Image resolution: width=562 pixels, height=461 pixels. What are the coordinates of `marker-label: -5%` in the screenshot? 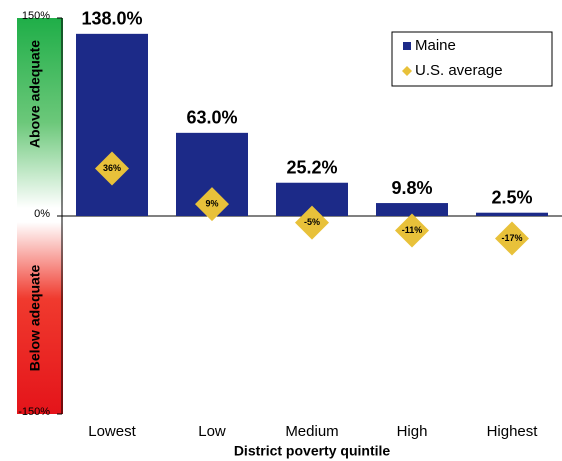 It's located at (312, 222).